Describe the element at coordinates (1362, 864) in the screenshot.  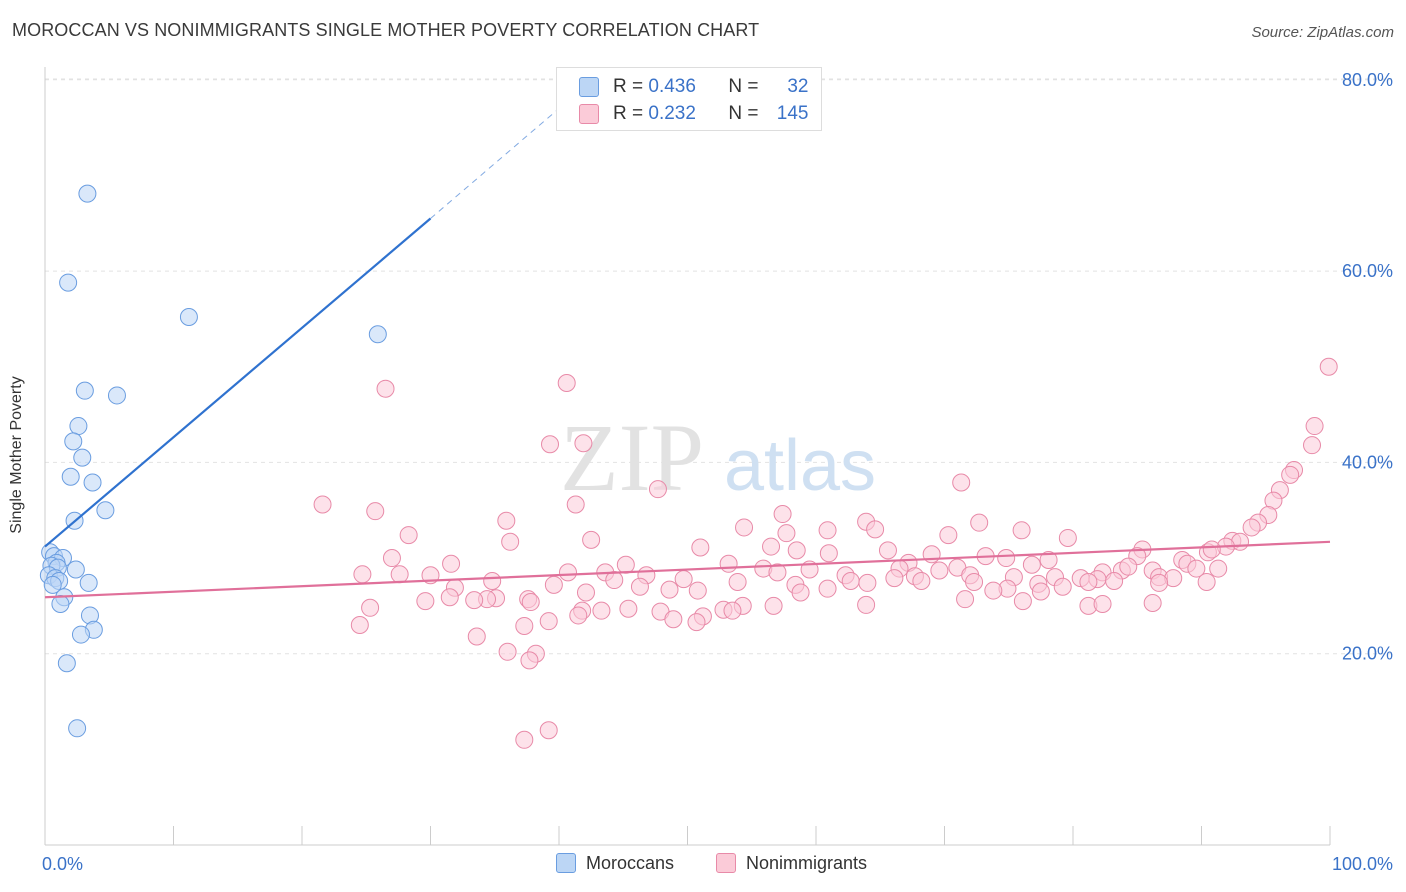
I see `x-tick-label: 100.0%` at that location.